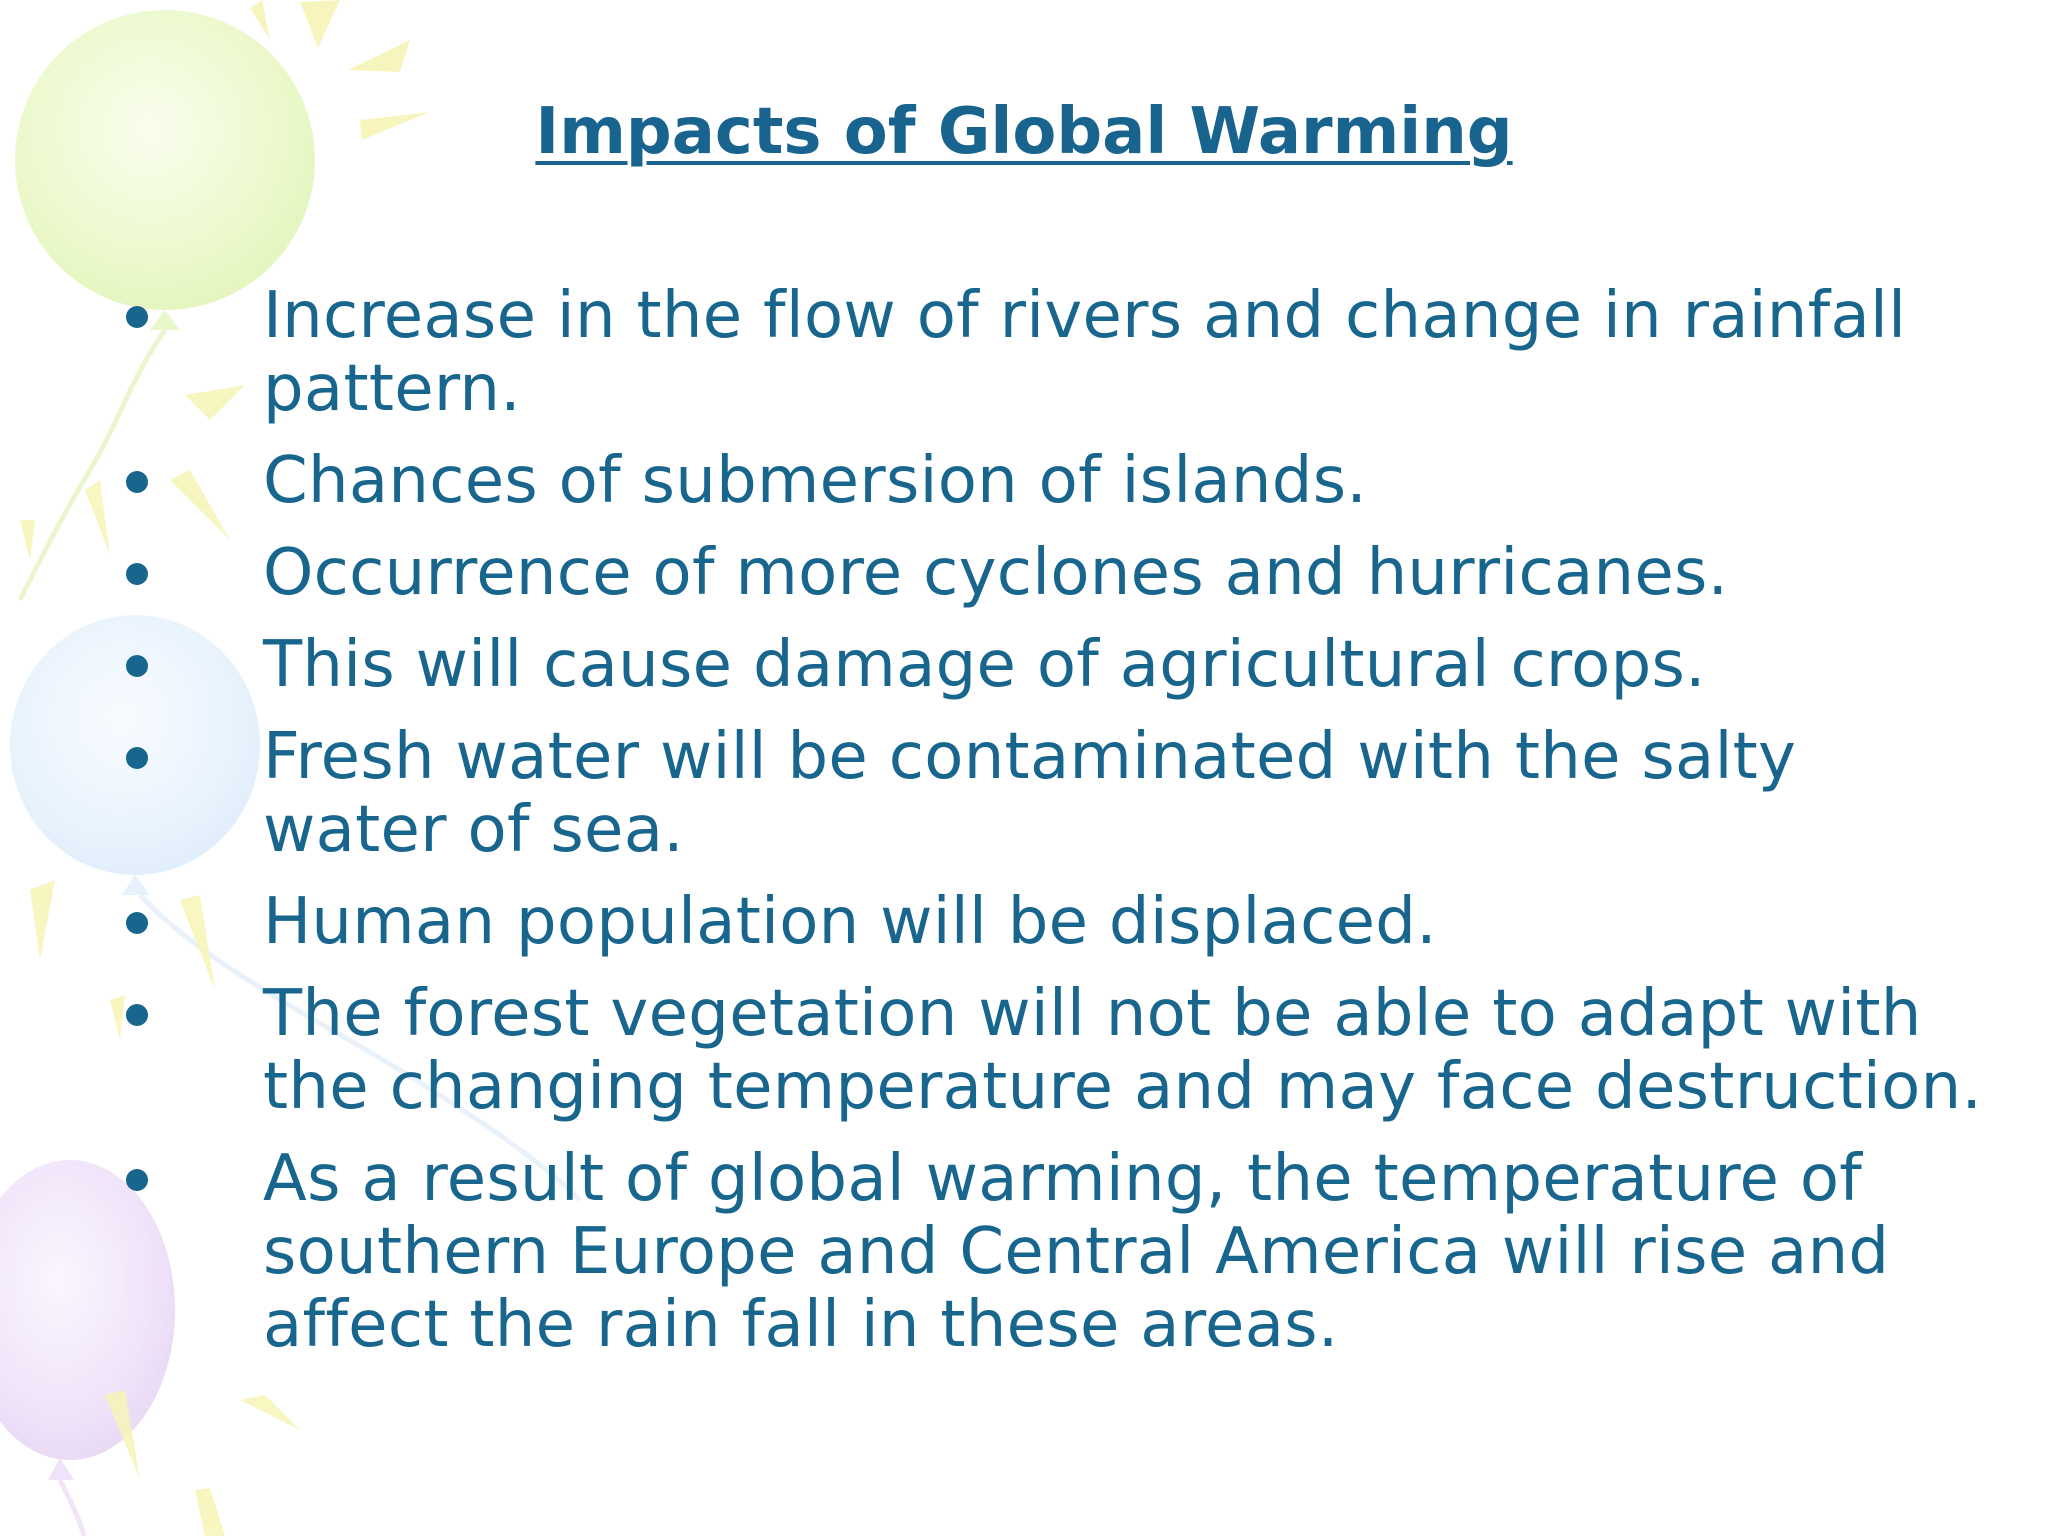 The height and width of the screenshot is (1536, 2048). Describe the element at coordinates (202, 1463) in the screenshot. I see `sunburst-rays-bottom` at that location.